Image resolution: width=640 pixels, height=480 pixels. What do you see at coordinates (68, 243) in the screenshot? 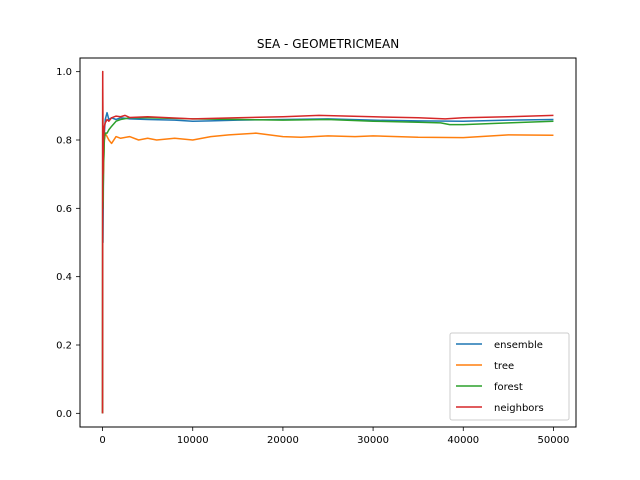
I see `y-axis: 0.0 0.2 0.4 0.6 0.8 1.0` at bounding box center [68, 243].